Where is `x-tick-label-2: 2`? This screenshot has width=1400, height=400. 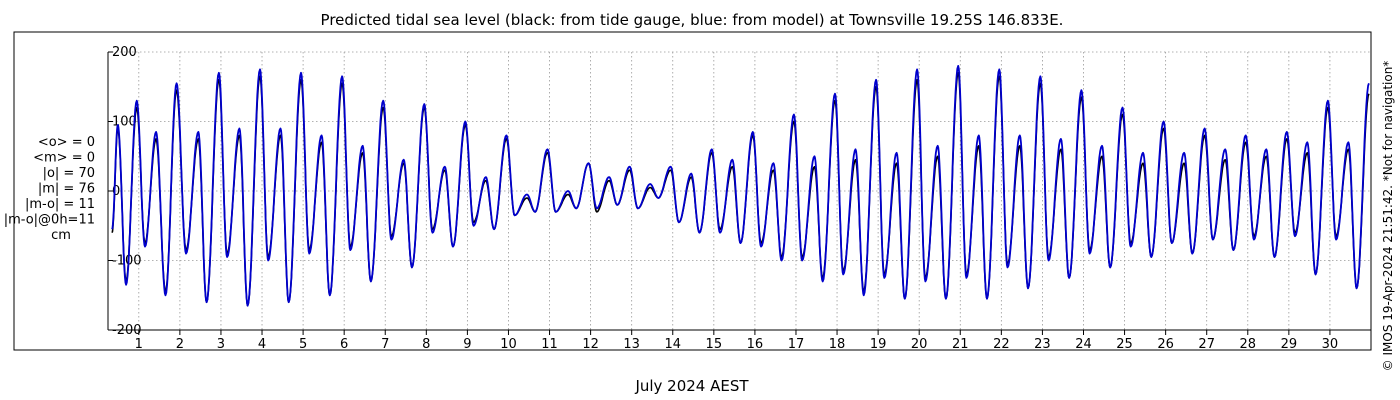 x-tick-label-2: 2 is located at coordinates (180, 344).